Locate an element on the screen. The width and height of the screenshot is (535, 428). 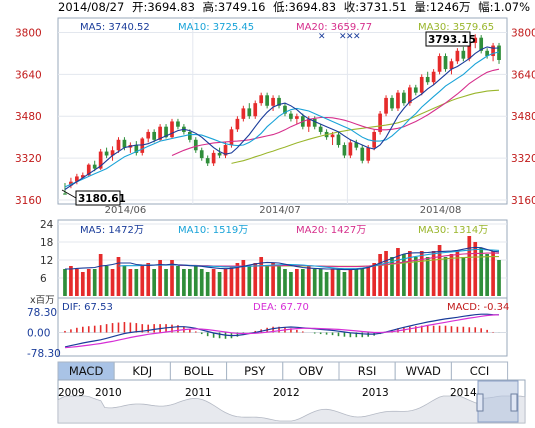
price-y-tick-right: 3320 is located at coordinates (523, 159).